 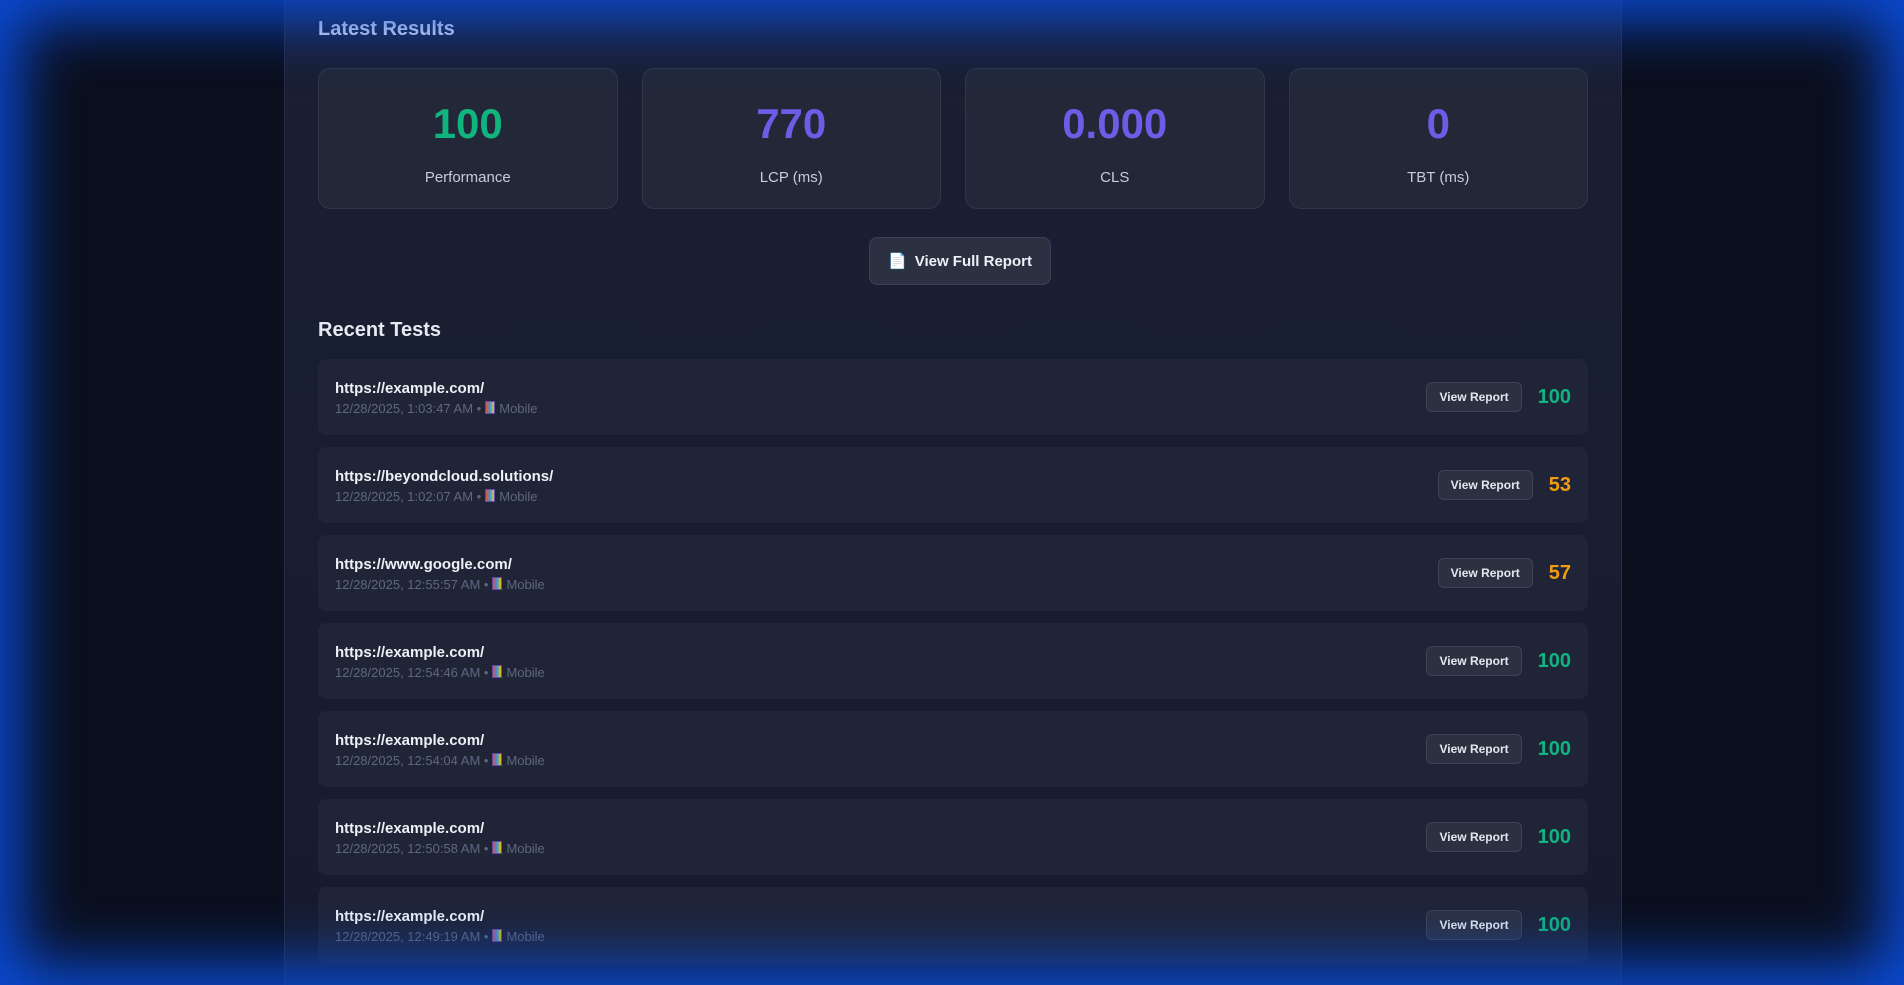 I want to click on score: 53, so click(x=1559, y=484).